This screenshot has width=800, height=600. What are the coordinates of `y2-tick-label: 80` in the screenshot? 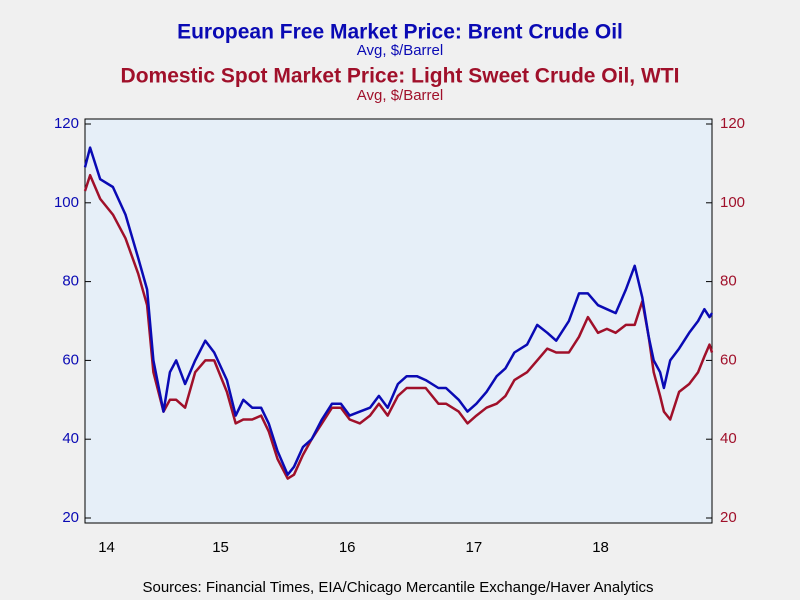 It's located at (728, 281).